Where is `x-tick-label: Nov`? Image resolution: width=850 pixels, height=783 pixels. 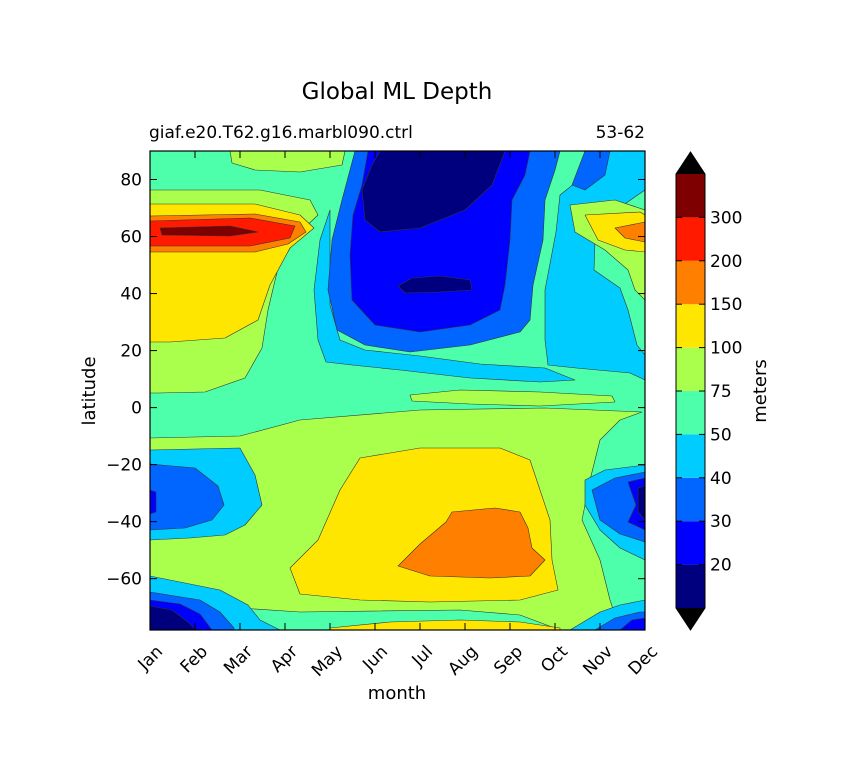 x-tick-label: Nov is located at coordinates (598, 661).